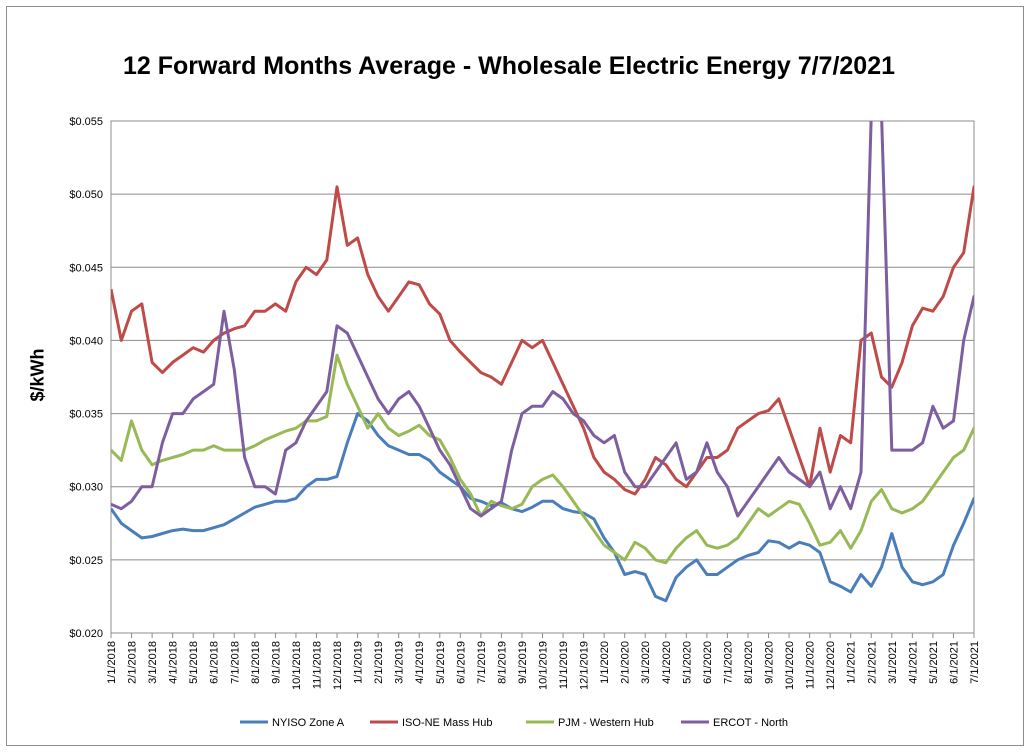  Describe the element at coordinates (86, 195) in the screenshot. I see `y-tick-label: $0.050` at that location.